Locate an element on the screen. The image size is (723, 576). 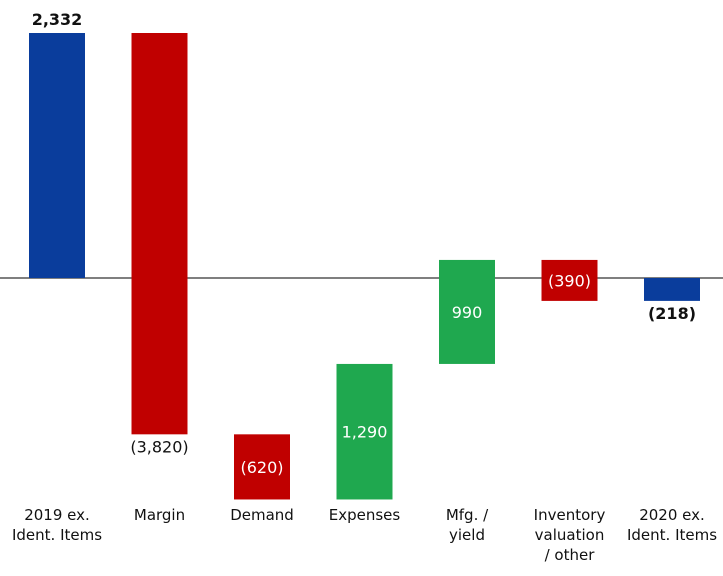
bar-label-0: 2,332 is located at coordinates (57, 19).